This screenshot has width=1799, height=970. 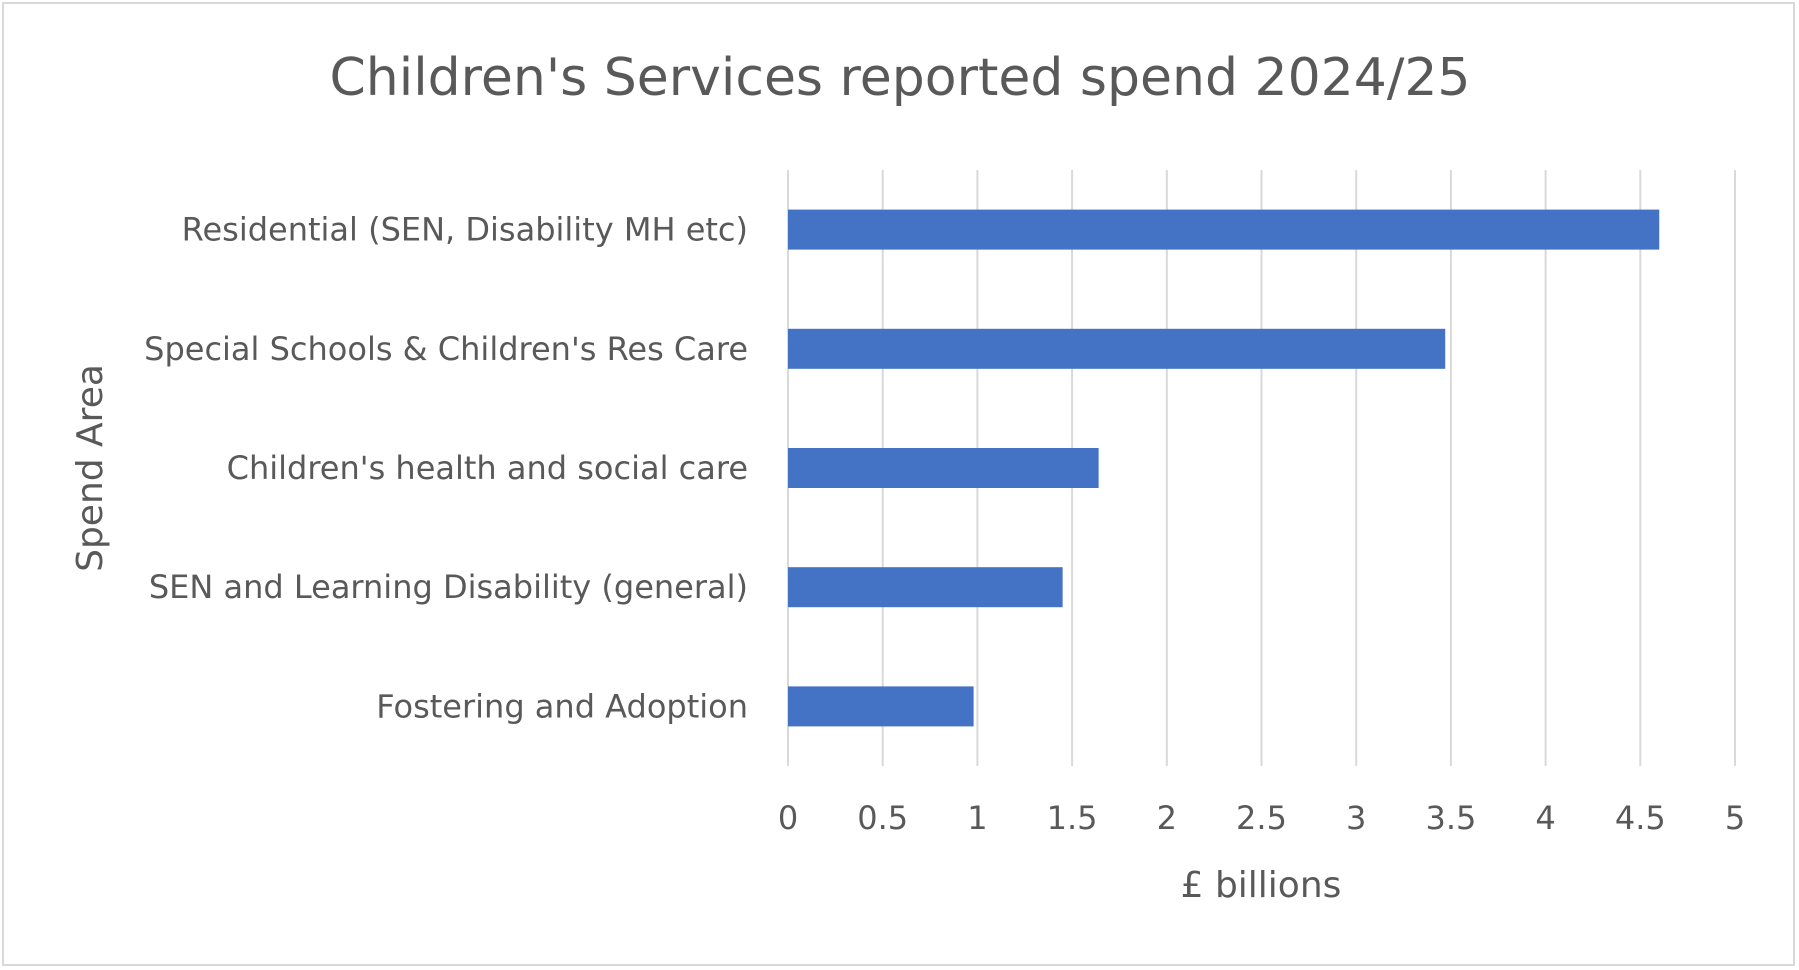 What do you see at coordinates (1261, 885) in the screenshot?
I see `x-axis-title: £ billions` at bounding box center [1261, 885].